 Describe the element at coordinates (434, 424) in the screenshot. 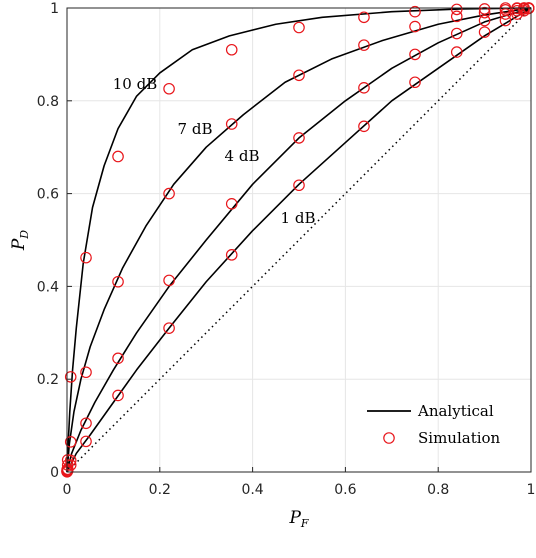

I see `legend: Analytical Simulation` at that location.